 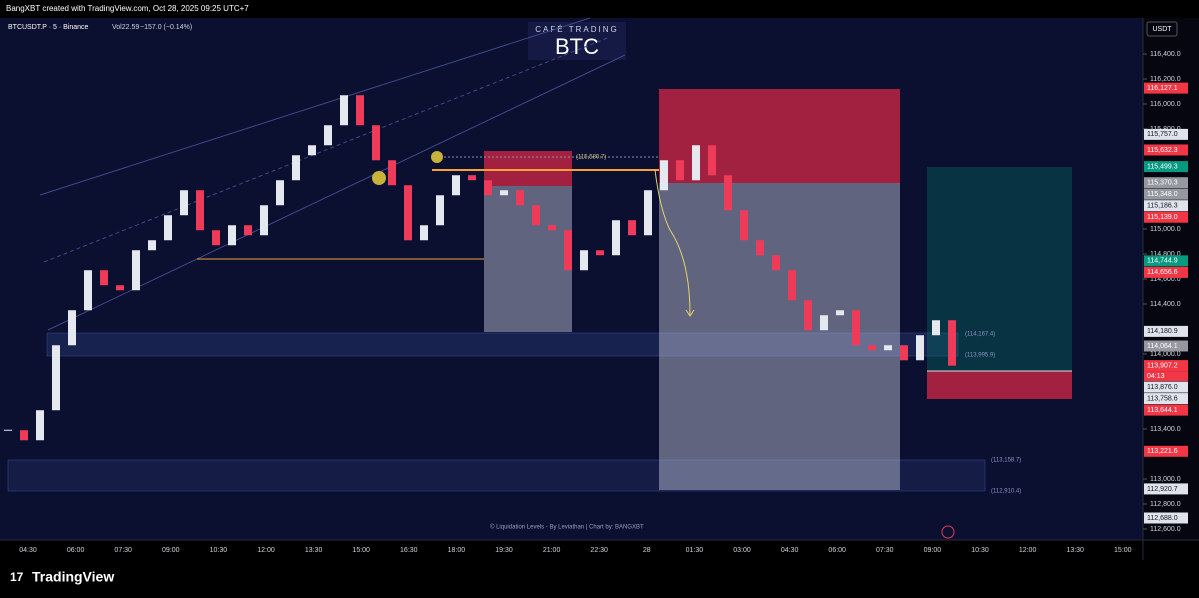 What do you see at coordinates (1162, 272) in the screenshot?
I see `price-label-text: 114,656.6` at bounding box center [1162, 272].